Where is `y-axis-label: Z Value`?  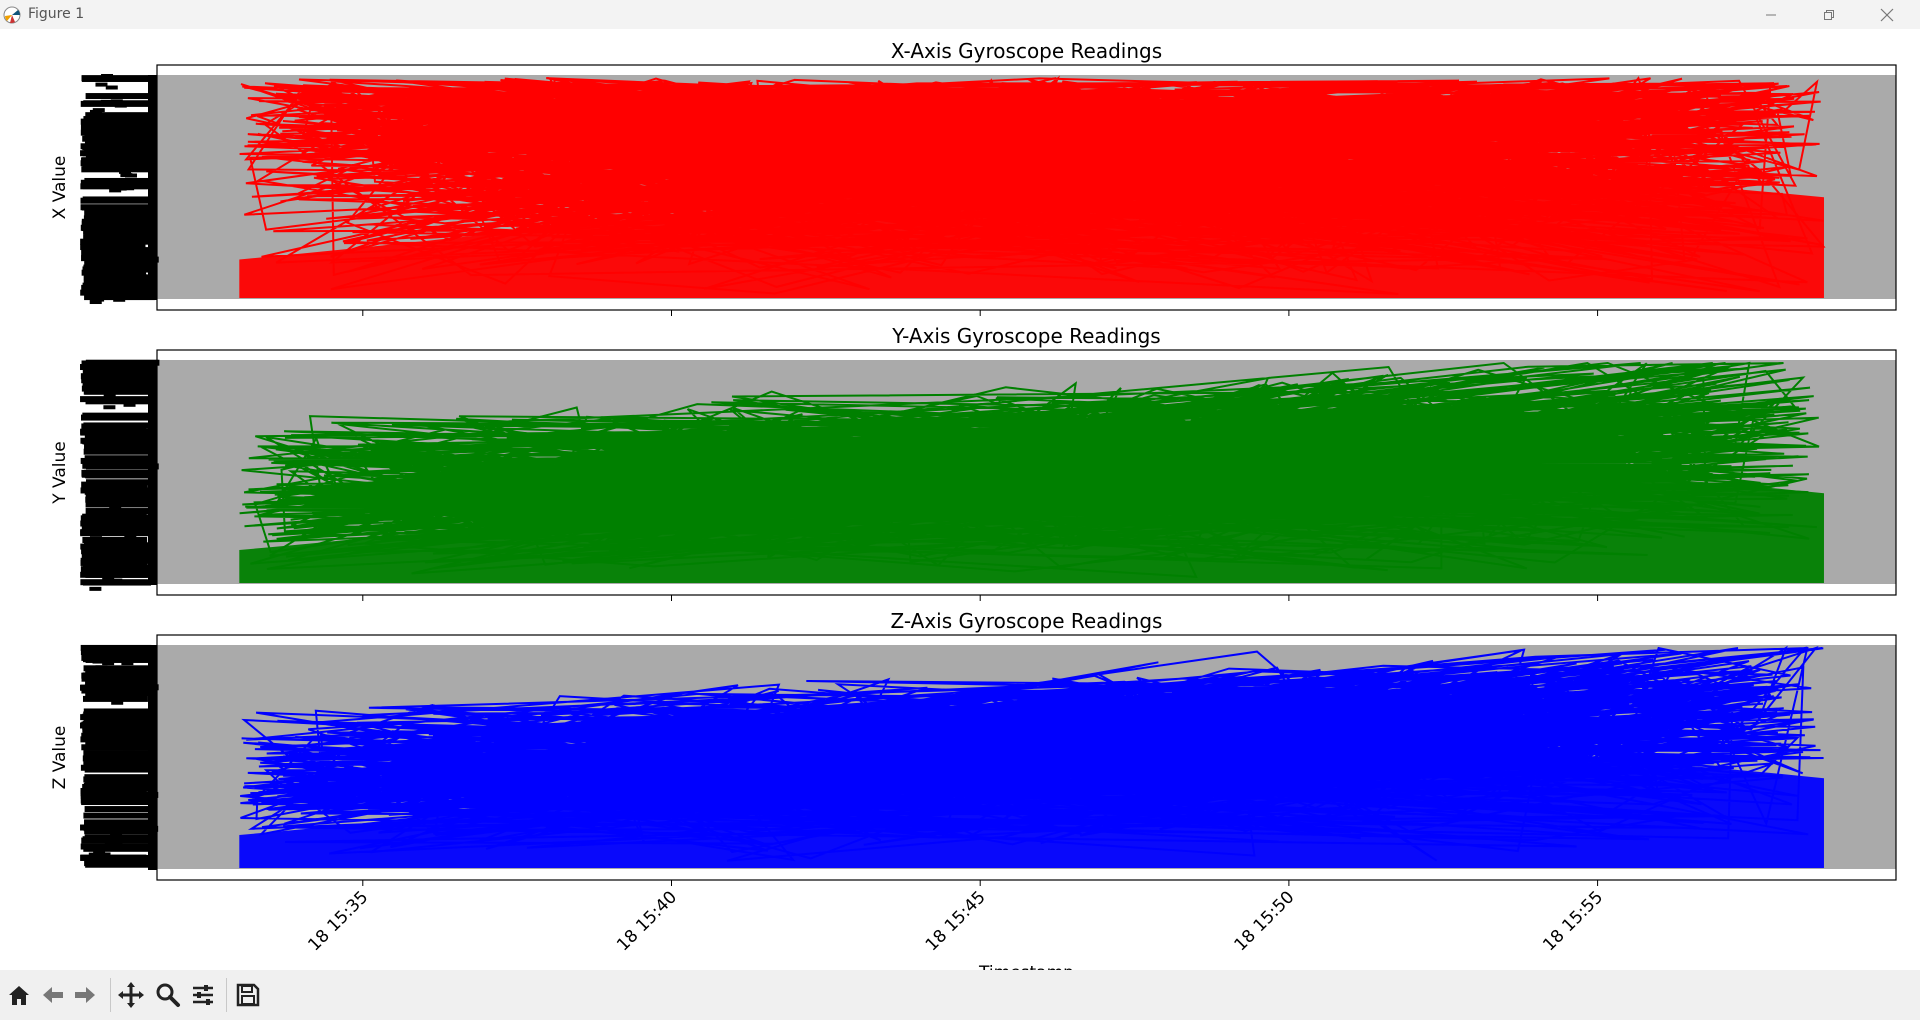 y-axis-label: Z Value is located at coordinates (60, 758).